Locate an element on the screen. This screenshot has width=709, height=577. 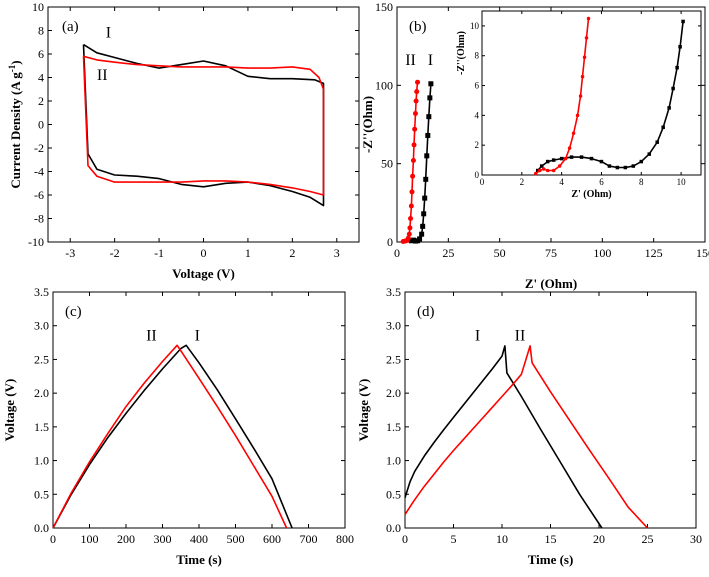
y-tick-label: 50 is located at coordinates (387, 164).